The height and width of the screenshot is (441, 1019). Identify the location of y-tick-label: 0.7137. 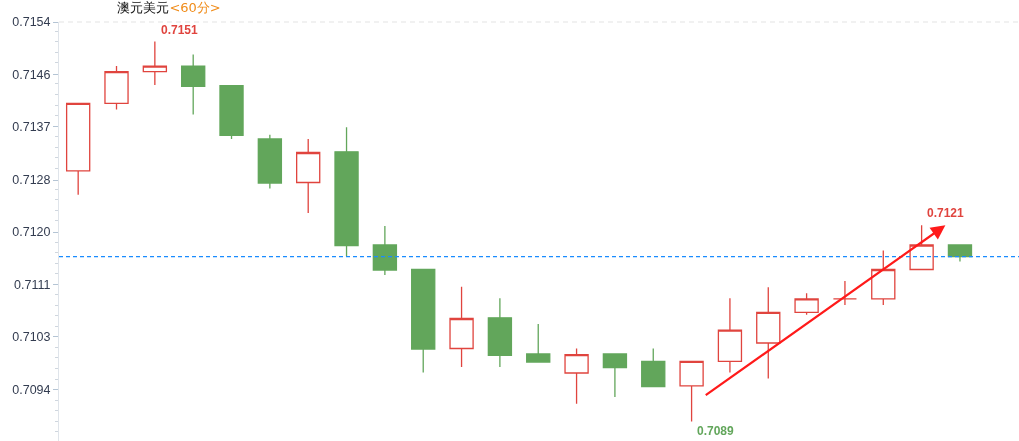
(31, 127).